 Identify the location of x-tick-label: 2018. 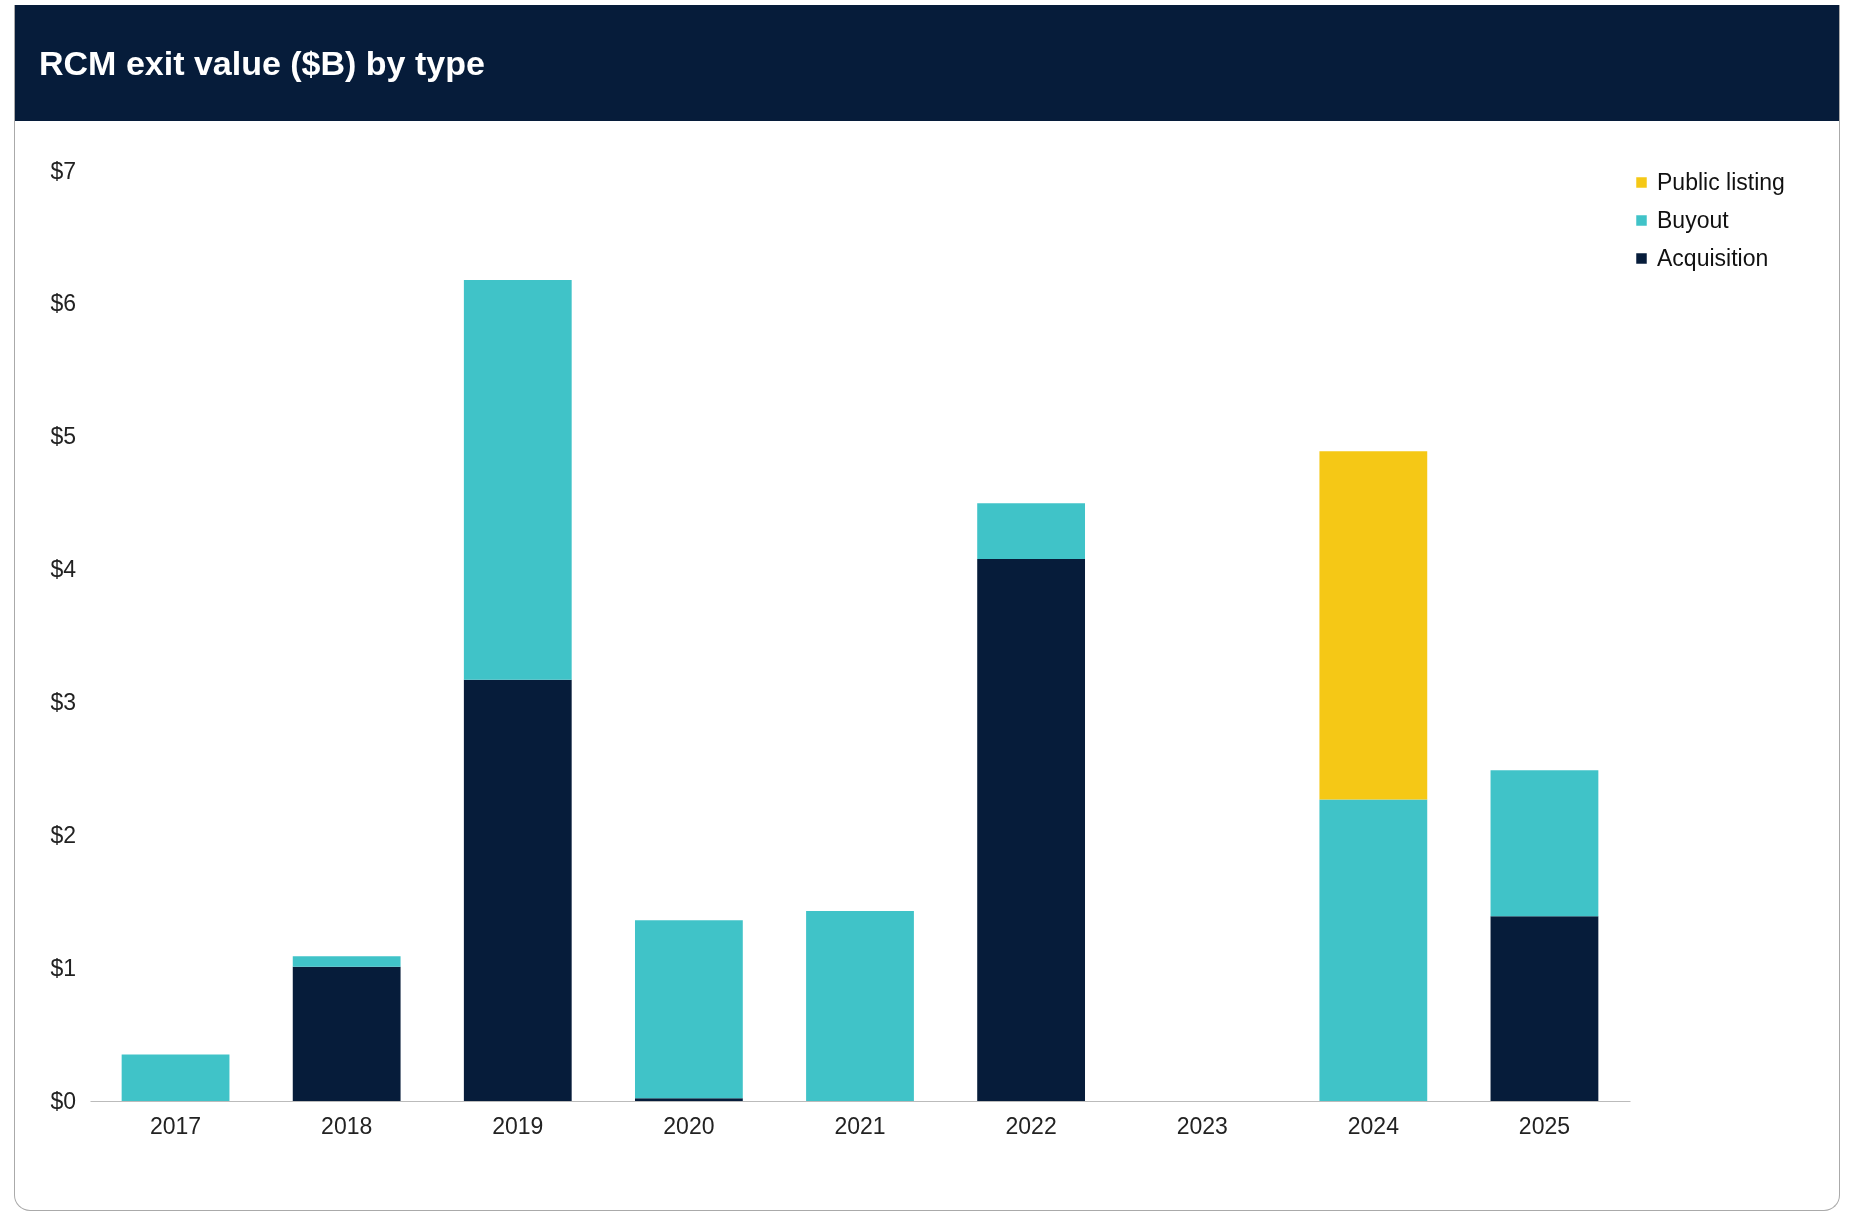
(347, 1125).